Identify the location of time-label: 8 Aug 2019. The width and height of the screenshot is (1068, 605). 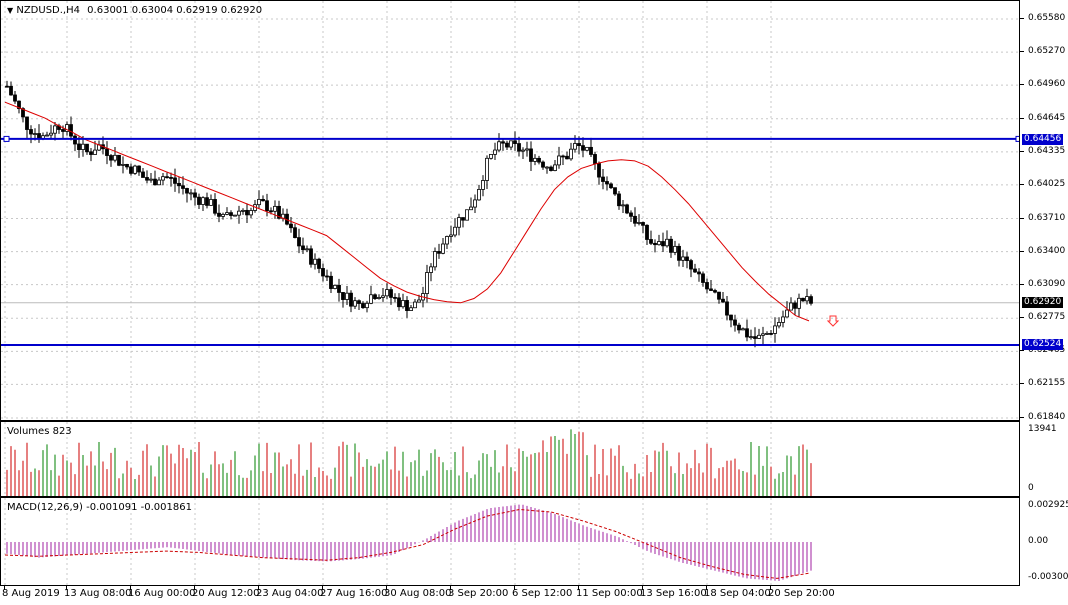
(31, 593).